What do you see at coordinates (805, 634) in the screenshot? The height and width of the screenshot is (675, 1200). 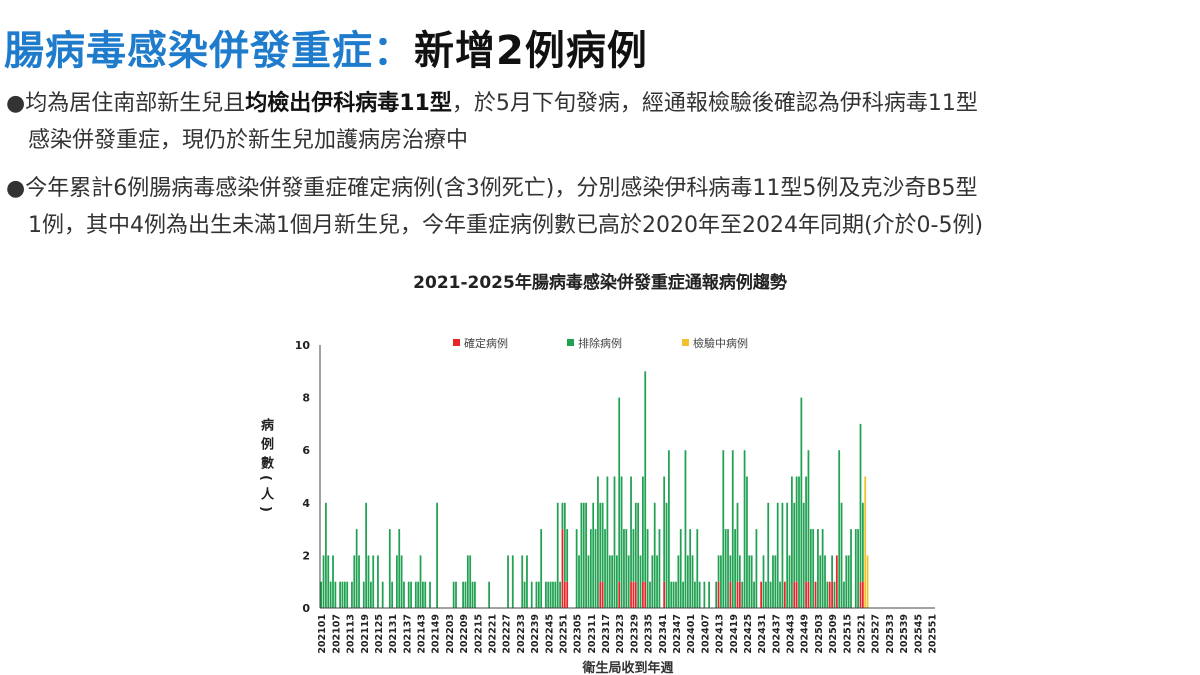 I see `x-tick-label: 202449` at bounding box center [805, 634].